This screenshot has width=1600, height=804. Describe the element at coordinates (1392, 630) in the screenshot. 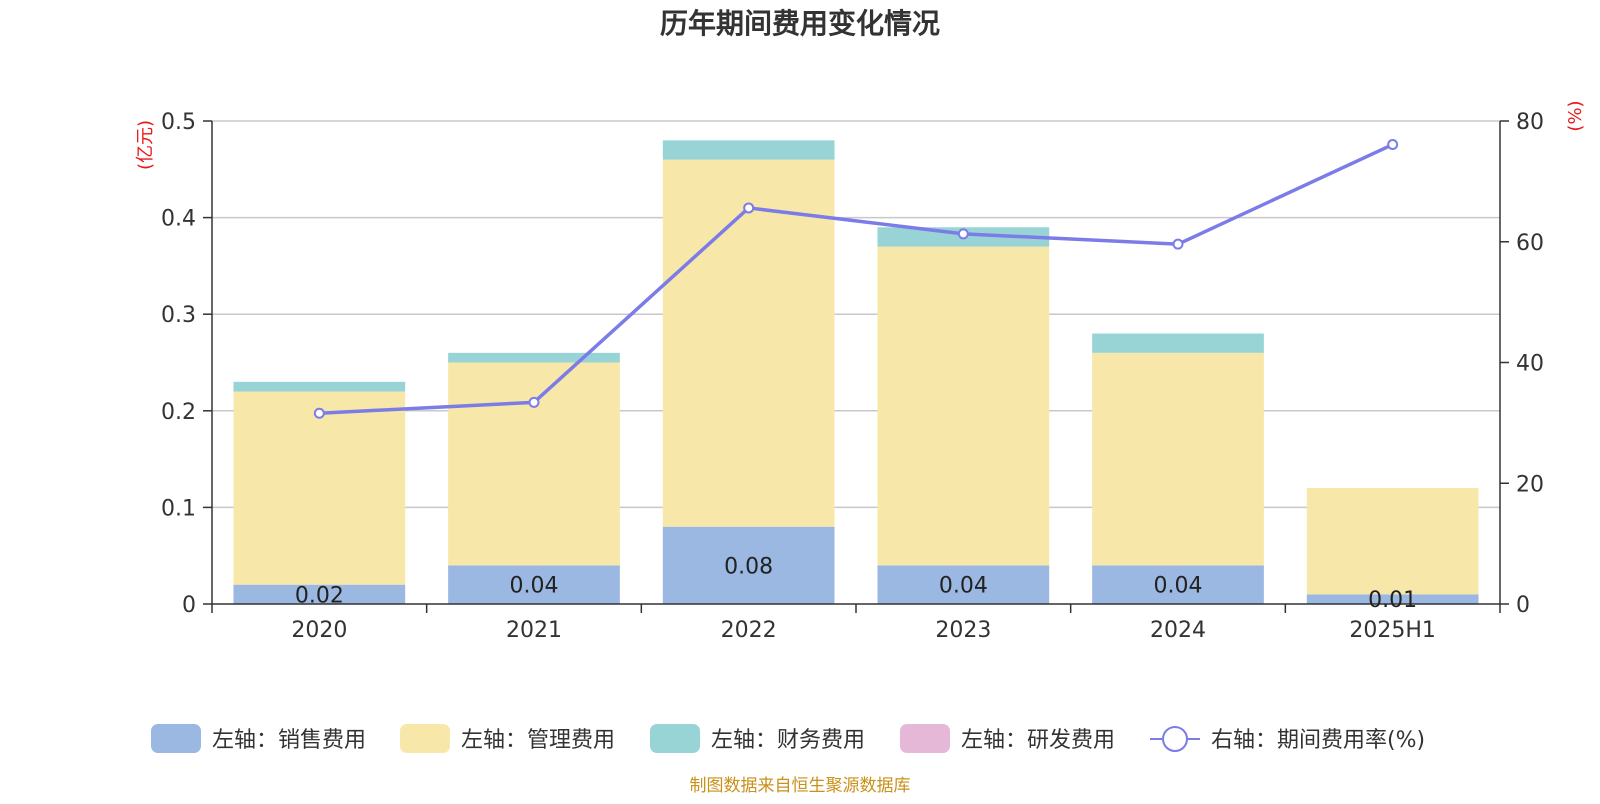

I see `x-axis-category-label: 2025H1` at that location.